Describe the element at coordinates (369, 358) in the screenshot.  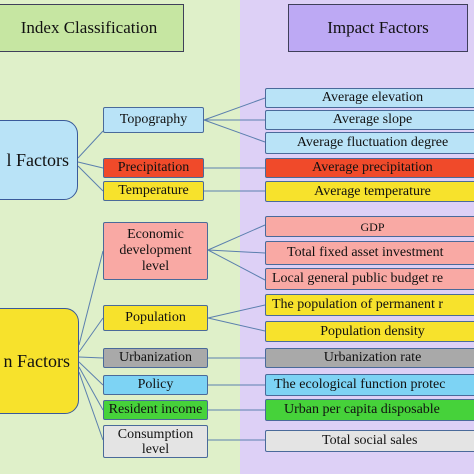
I see `factor-urbanization-rate: Urbanization rate` at that location.